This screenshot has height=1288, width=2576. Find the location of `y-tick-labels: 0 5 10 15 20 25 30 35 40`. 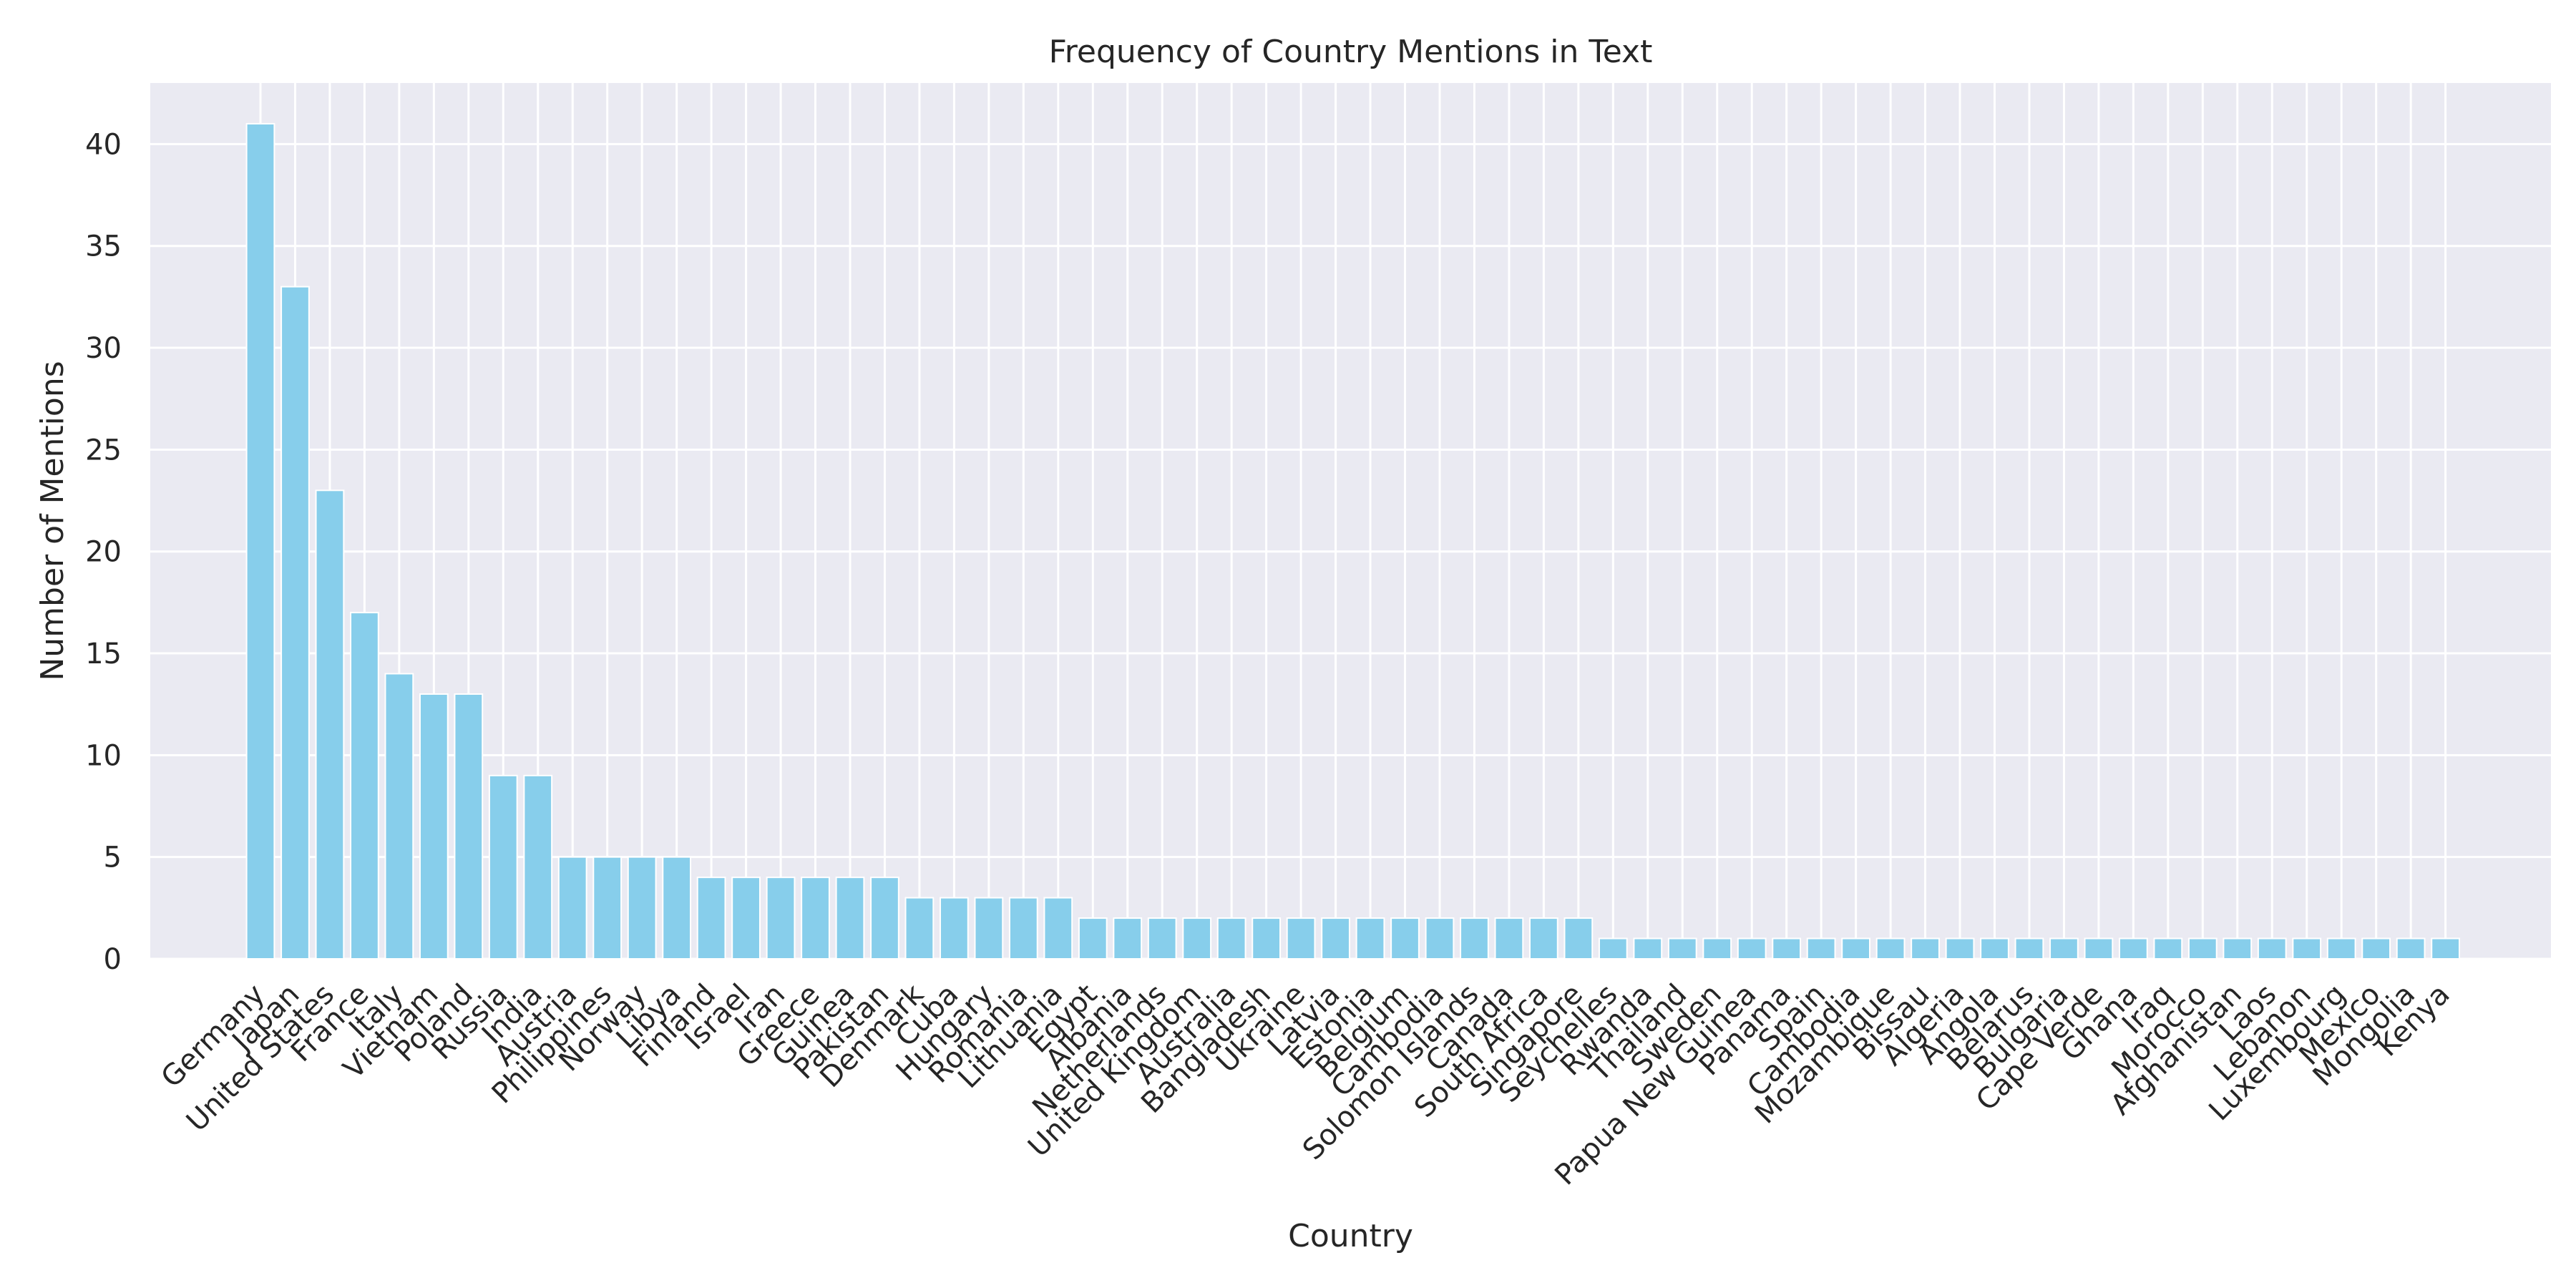

y-tick-labels: 0 5 10 15 20 25 30 35 40 is located at coordinates (103, 552).